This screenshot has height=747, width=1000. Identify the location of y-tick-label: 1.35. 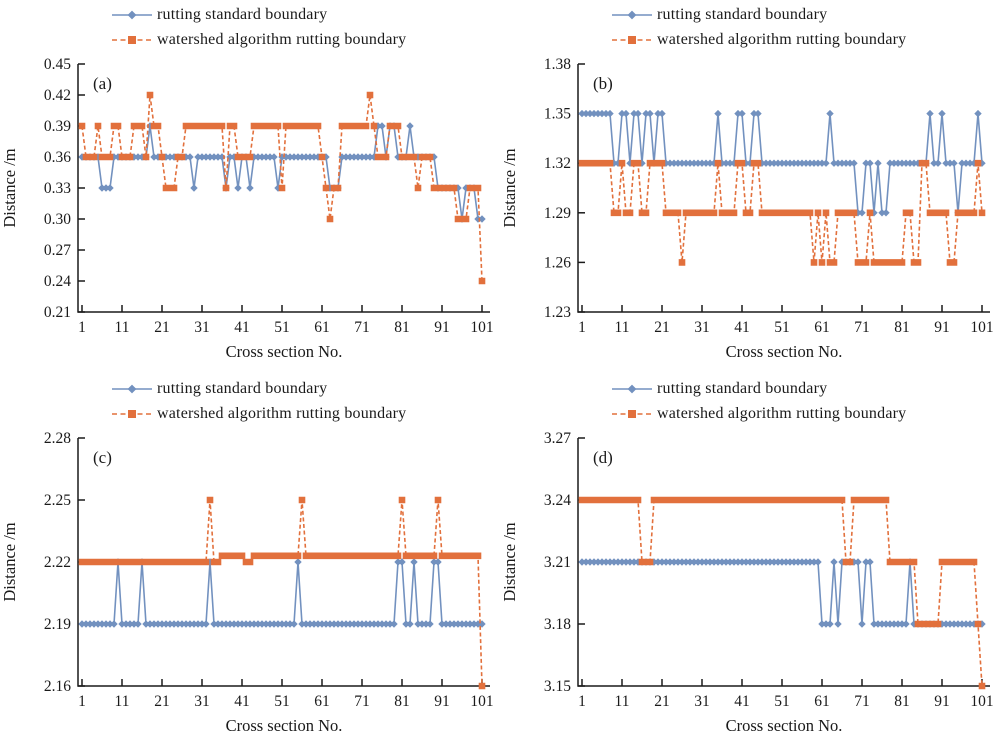
(557, 114).